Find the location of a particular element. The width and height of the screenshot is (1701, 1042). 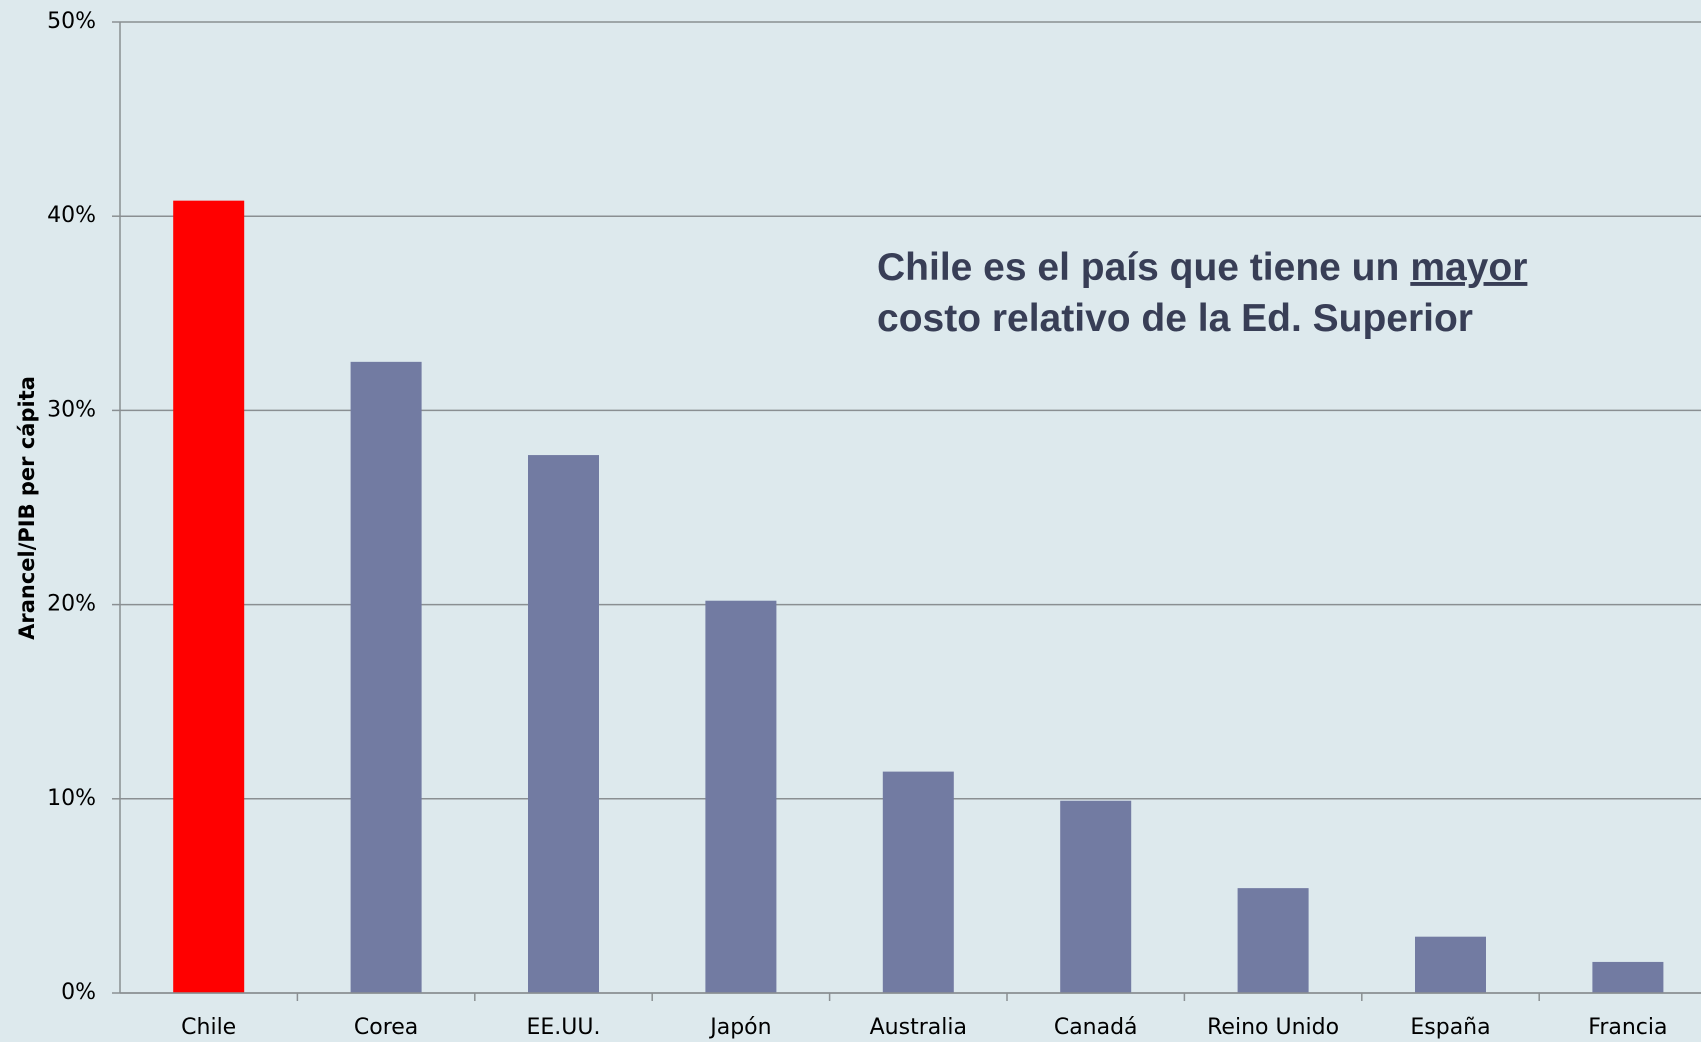

x-tick-label: España is located at coordinates (1450, 1027).